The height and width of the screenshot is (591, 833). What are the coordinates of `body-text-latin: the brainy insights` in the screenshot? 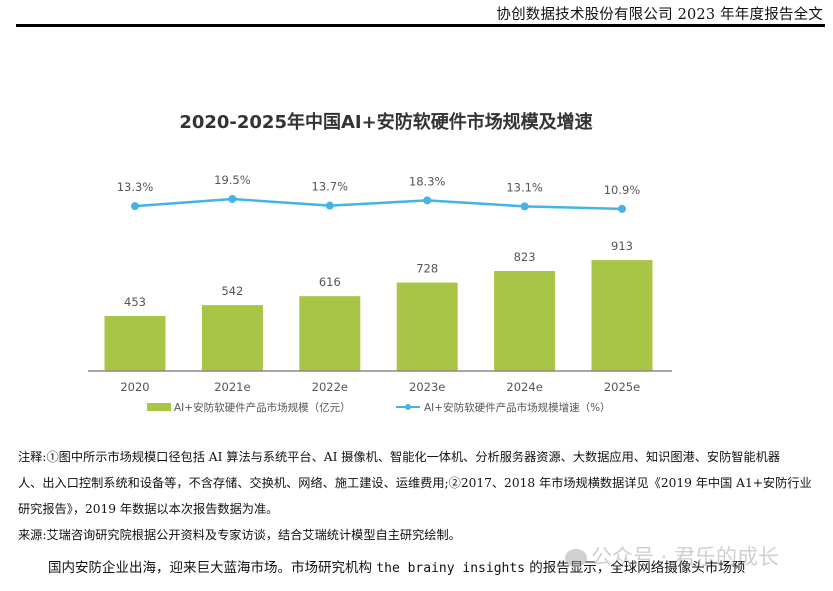 It's located at (451, 568).